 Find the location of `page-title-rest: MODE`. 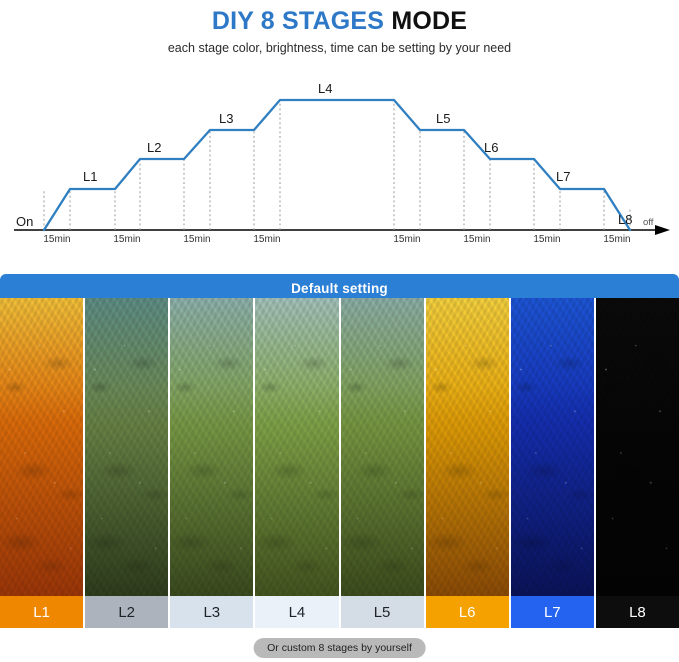

page-title-rest: MODE is located at coordinates (429, 21).